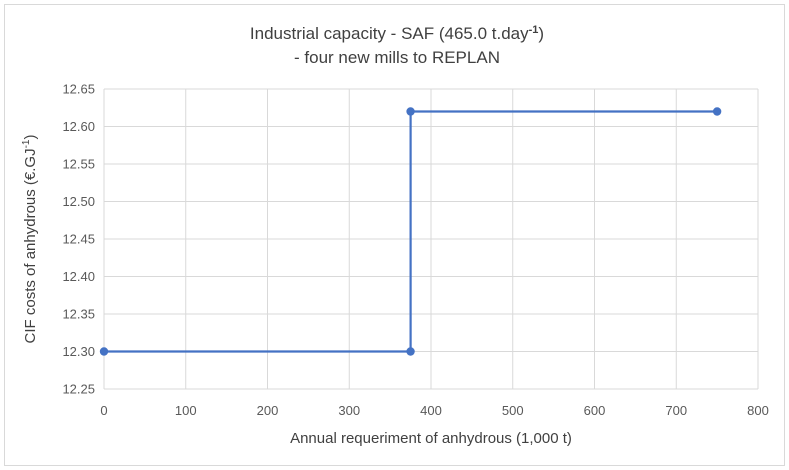 This screenshot has width=789, height=470. What do you see at coordinates (78, 351) in the screenshot?
I see `y-tick-label: 12.30` at bounding box center [78, 351].